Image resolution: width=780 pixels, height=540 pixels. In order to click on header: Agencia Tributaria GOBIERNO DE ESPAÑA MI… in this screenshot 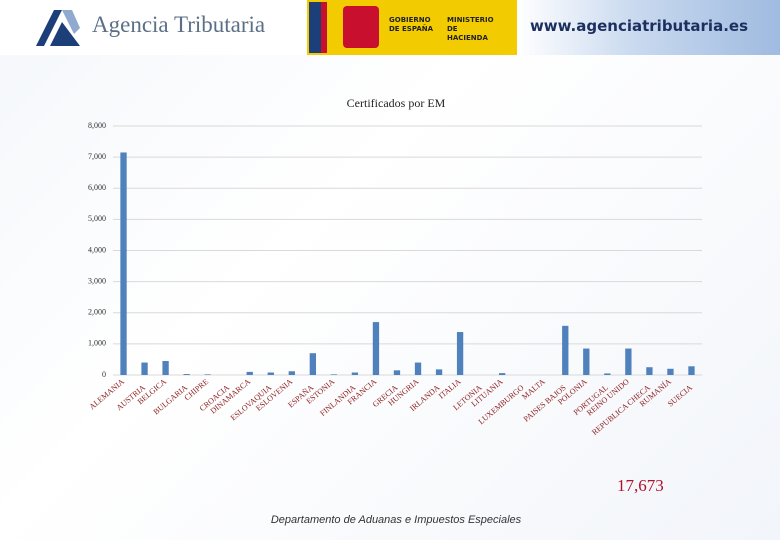, I will do `click(390, 27)`.